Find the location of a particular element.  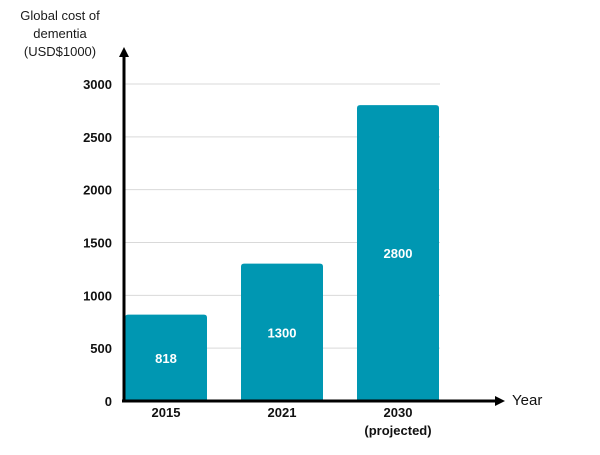

y-tick-label-500: 500 is located at coordinates (101, 348).